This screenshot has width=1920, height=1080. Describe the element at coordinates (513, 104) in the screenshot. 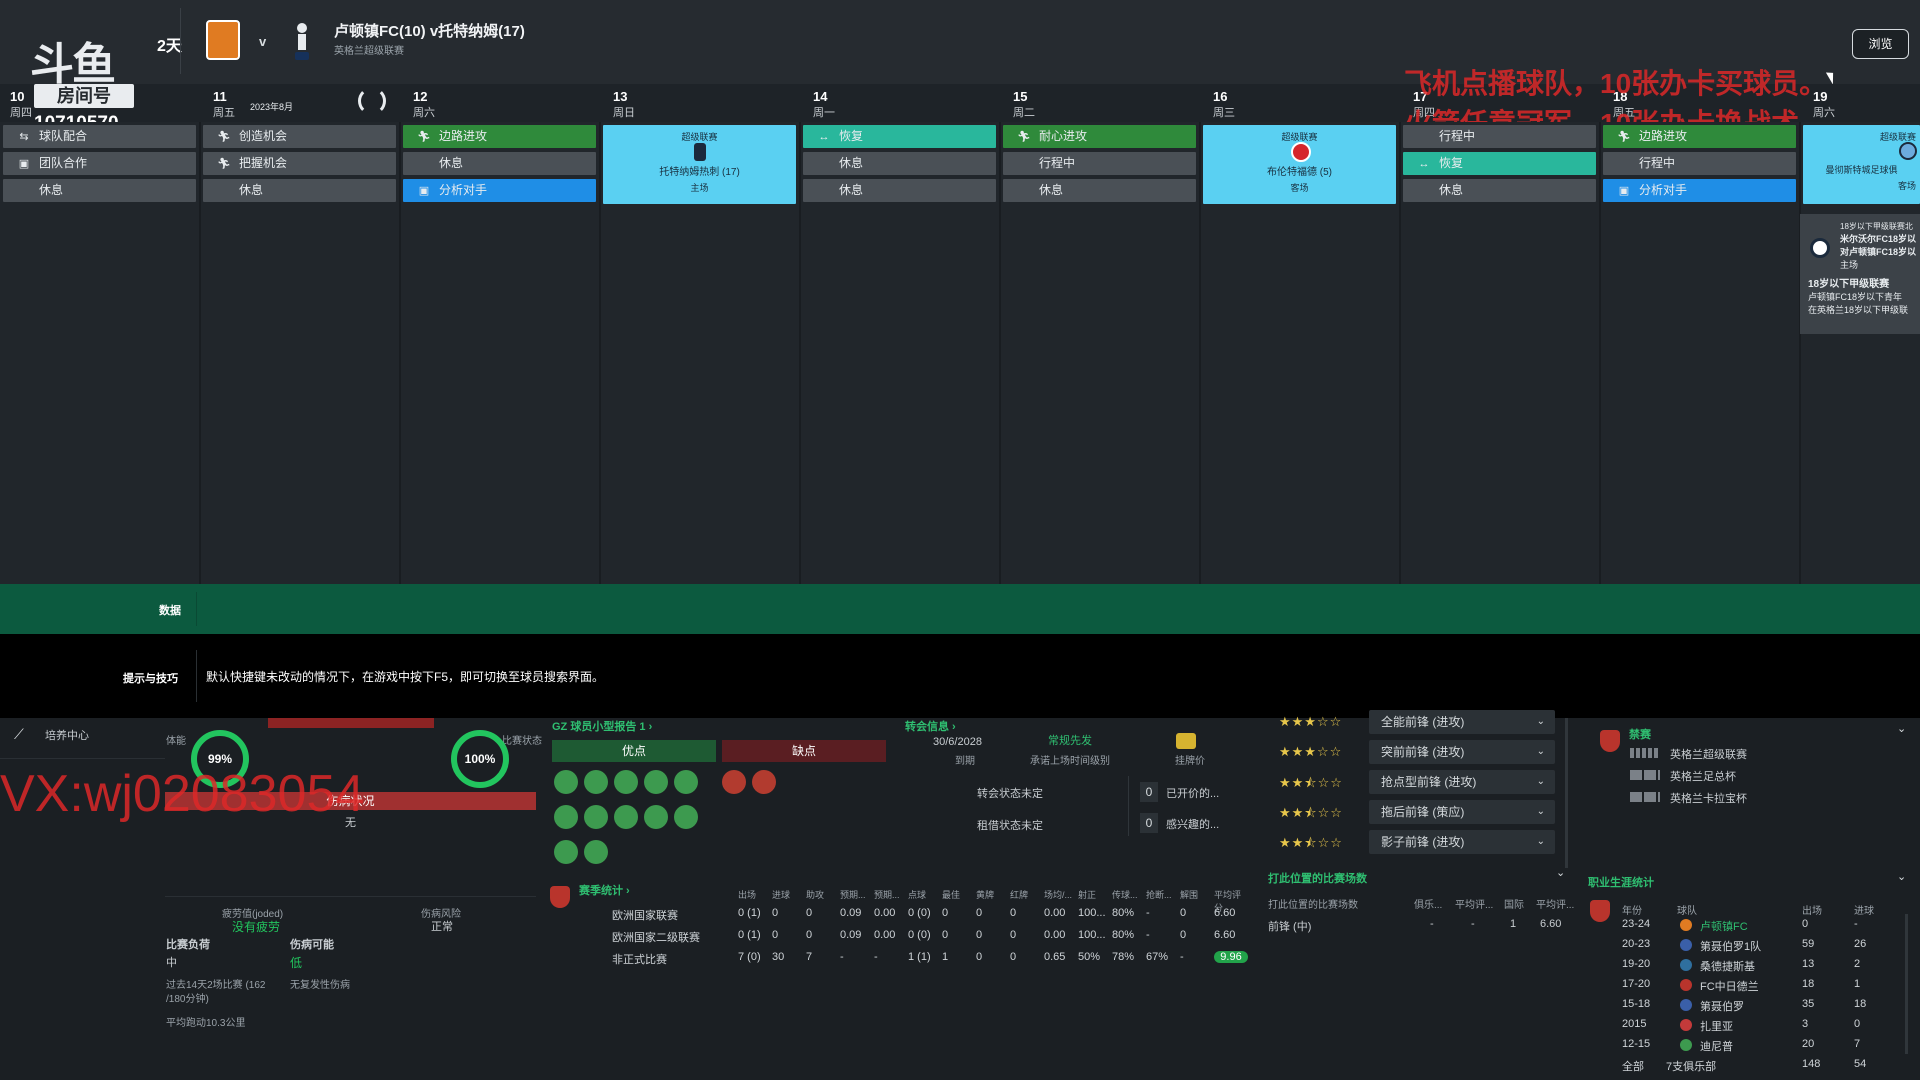

I see `day-header-12: 12 周六` at that location.